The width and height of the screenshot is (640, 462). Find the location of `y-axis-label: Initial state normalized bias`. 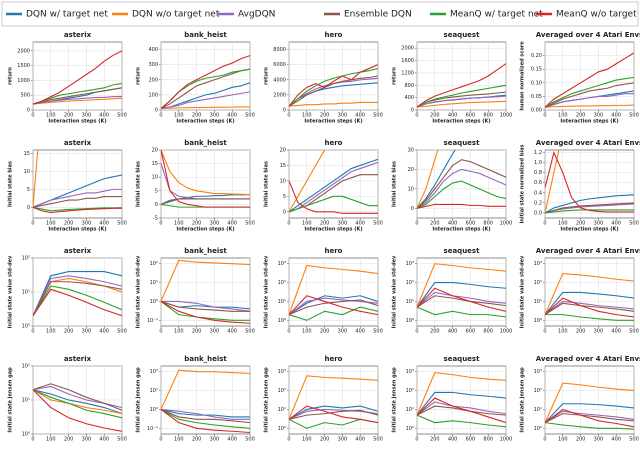

y-axis-label: Initial state normalized bias is located at coordinates (523, 183).